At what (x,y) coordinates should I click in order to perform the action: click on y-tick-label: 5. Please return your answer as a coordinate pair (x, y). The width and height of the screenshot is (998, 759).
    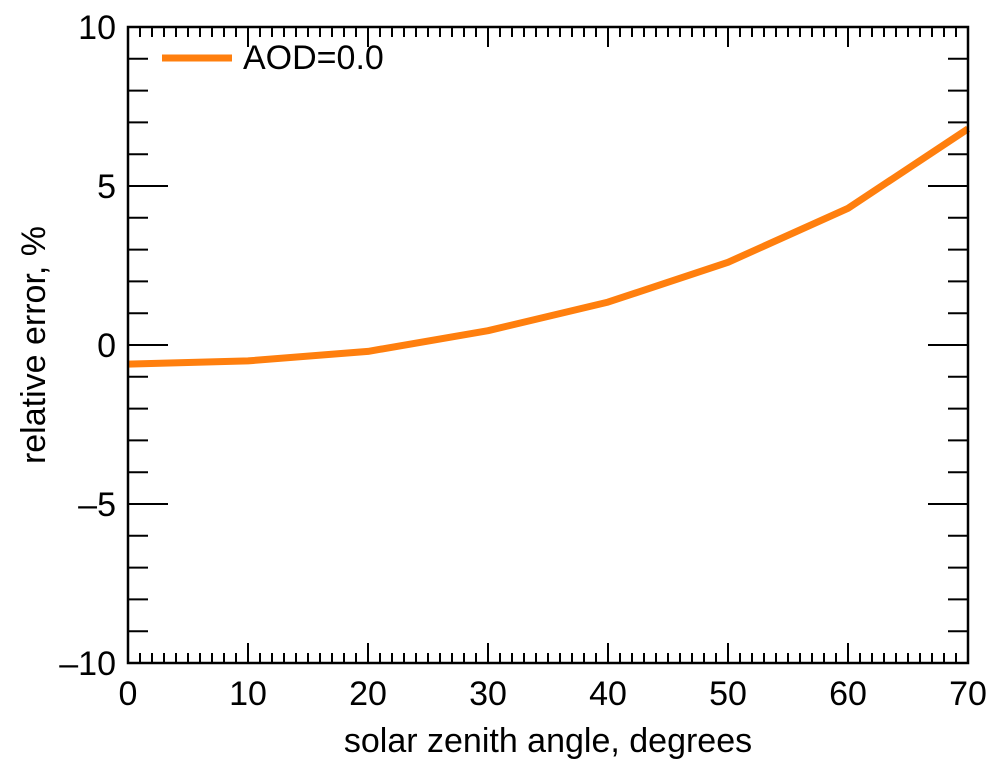
    Looking at the image, I should click on (106, 187).